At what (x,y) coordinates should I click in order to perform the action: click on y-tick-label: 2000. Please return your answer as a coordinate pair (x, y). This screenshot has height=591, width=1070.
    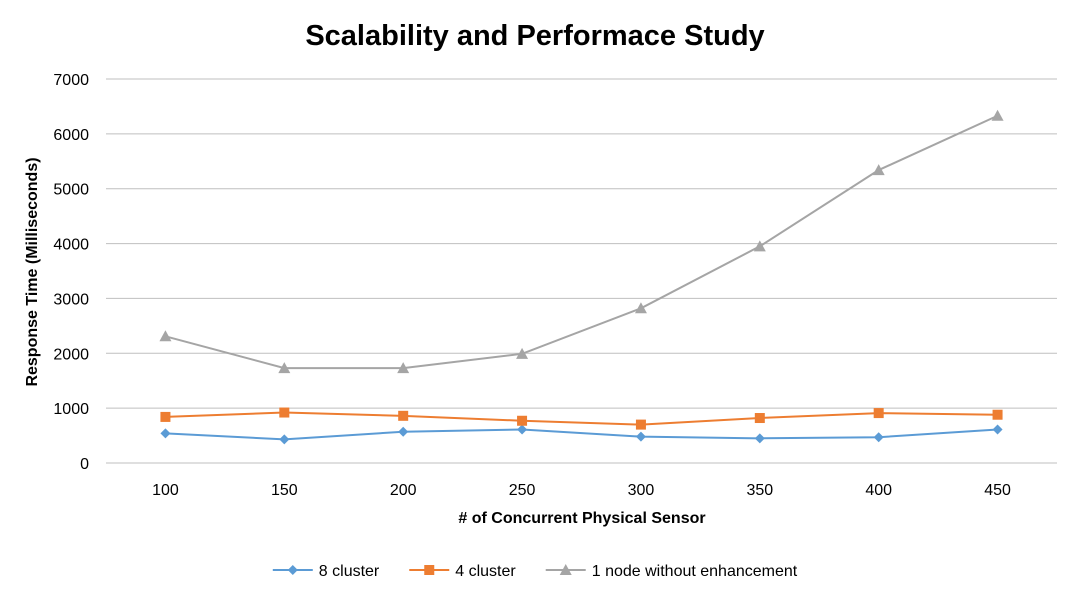
    Looking at the image, I should click on (71, 354).